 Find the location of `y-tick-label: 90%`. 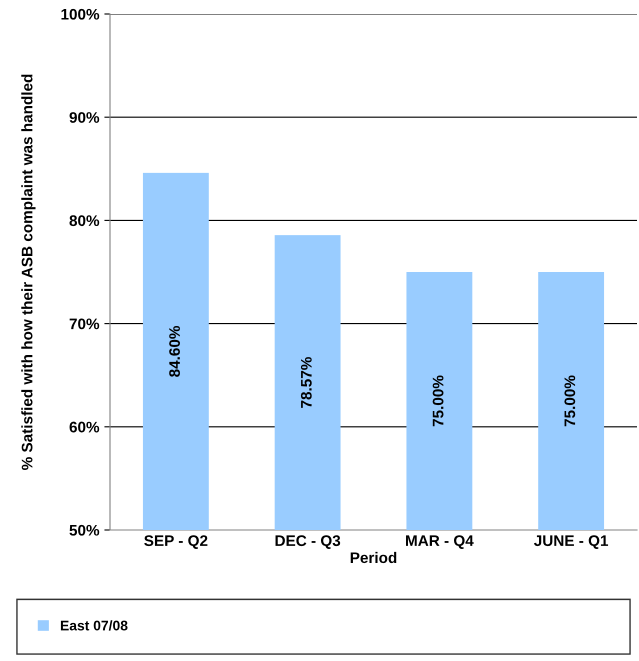

y-tick-label: 90% is located at coordinates (85, 117).